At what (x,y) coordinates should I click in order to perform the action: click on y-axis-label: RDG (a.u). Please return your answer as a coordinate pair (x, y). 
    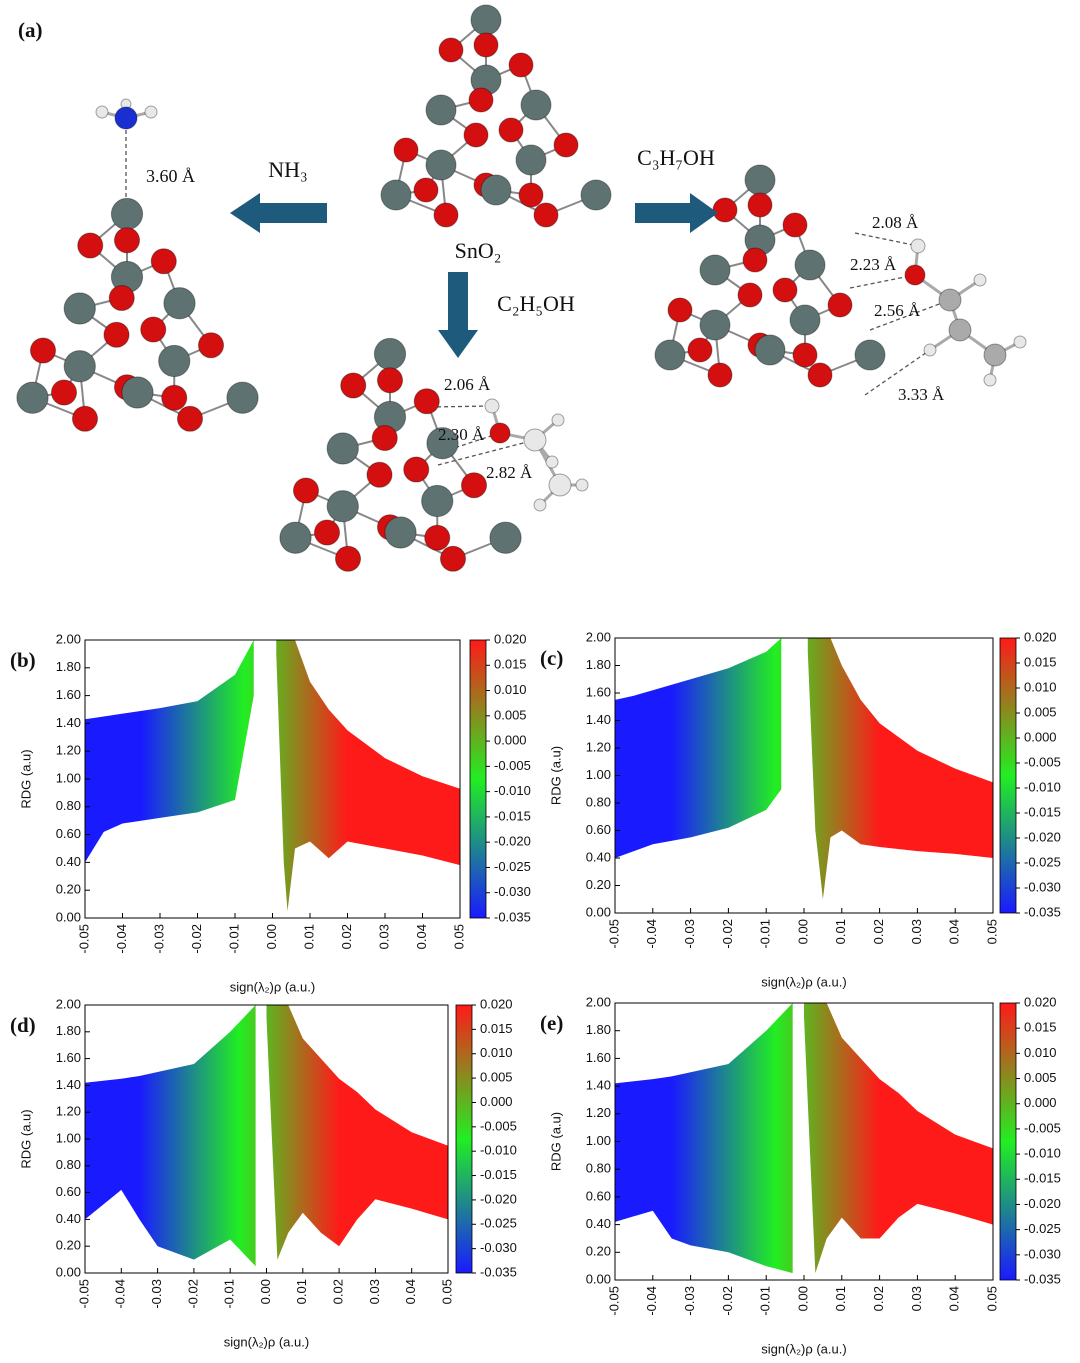
    Looking at the image, I should click on (555, 1141).